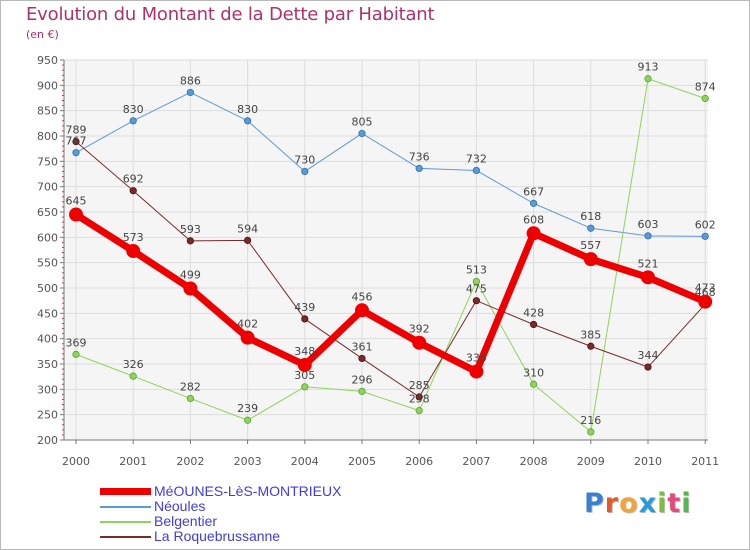 This screenshot has width=750, height=550. Describe the element at coordinates (648, 263) in the screenshot. I see `data-label: 521` at that location.